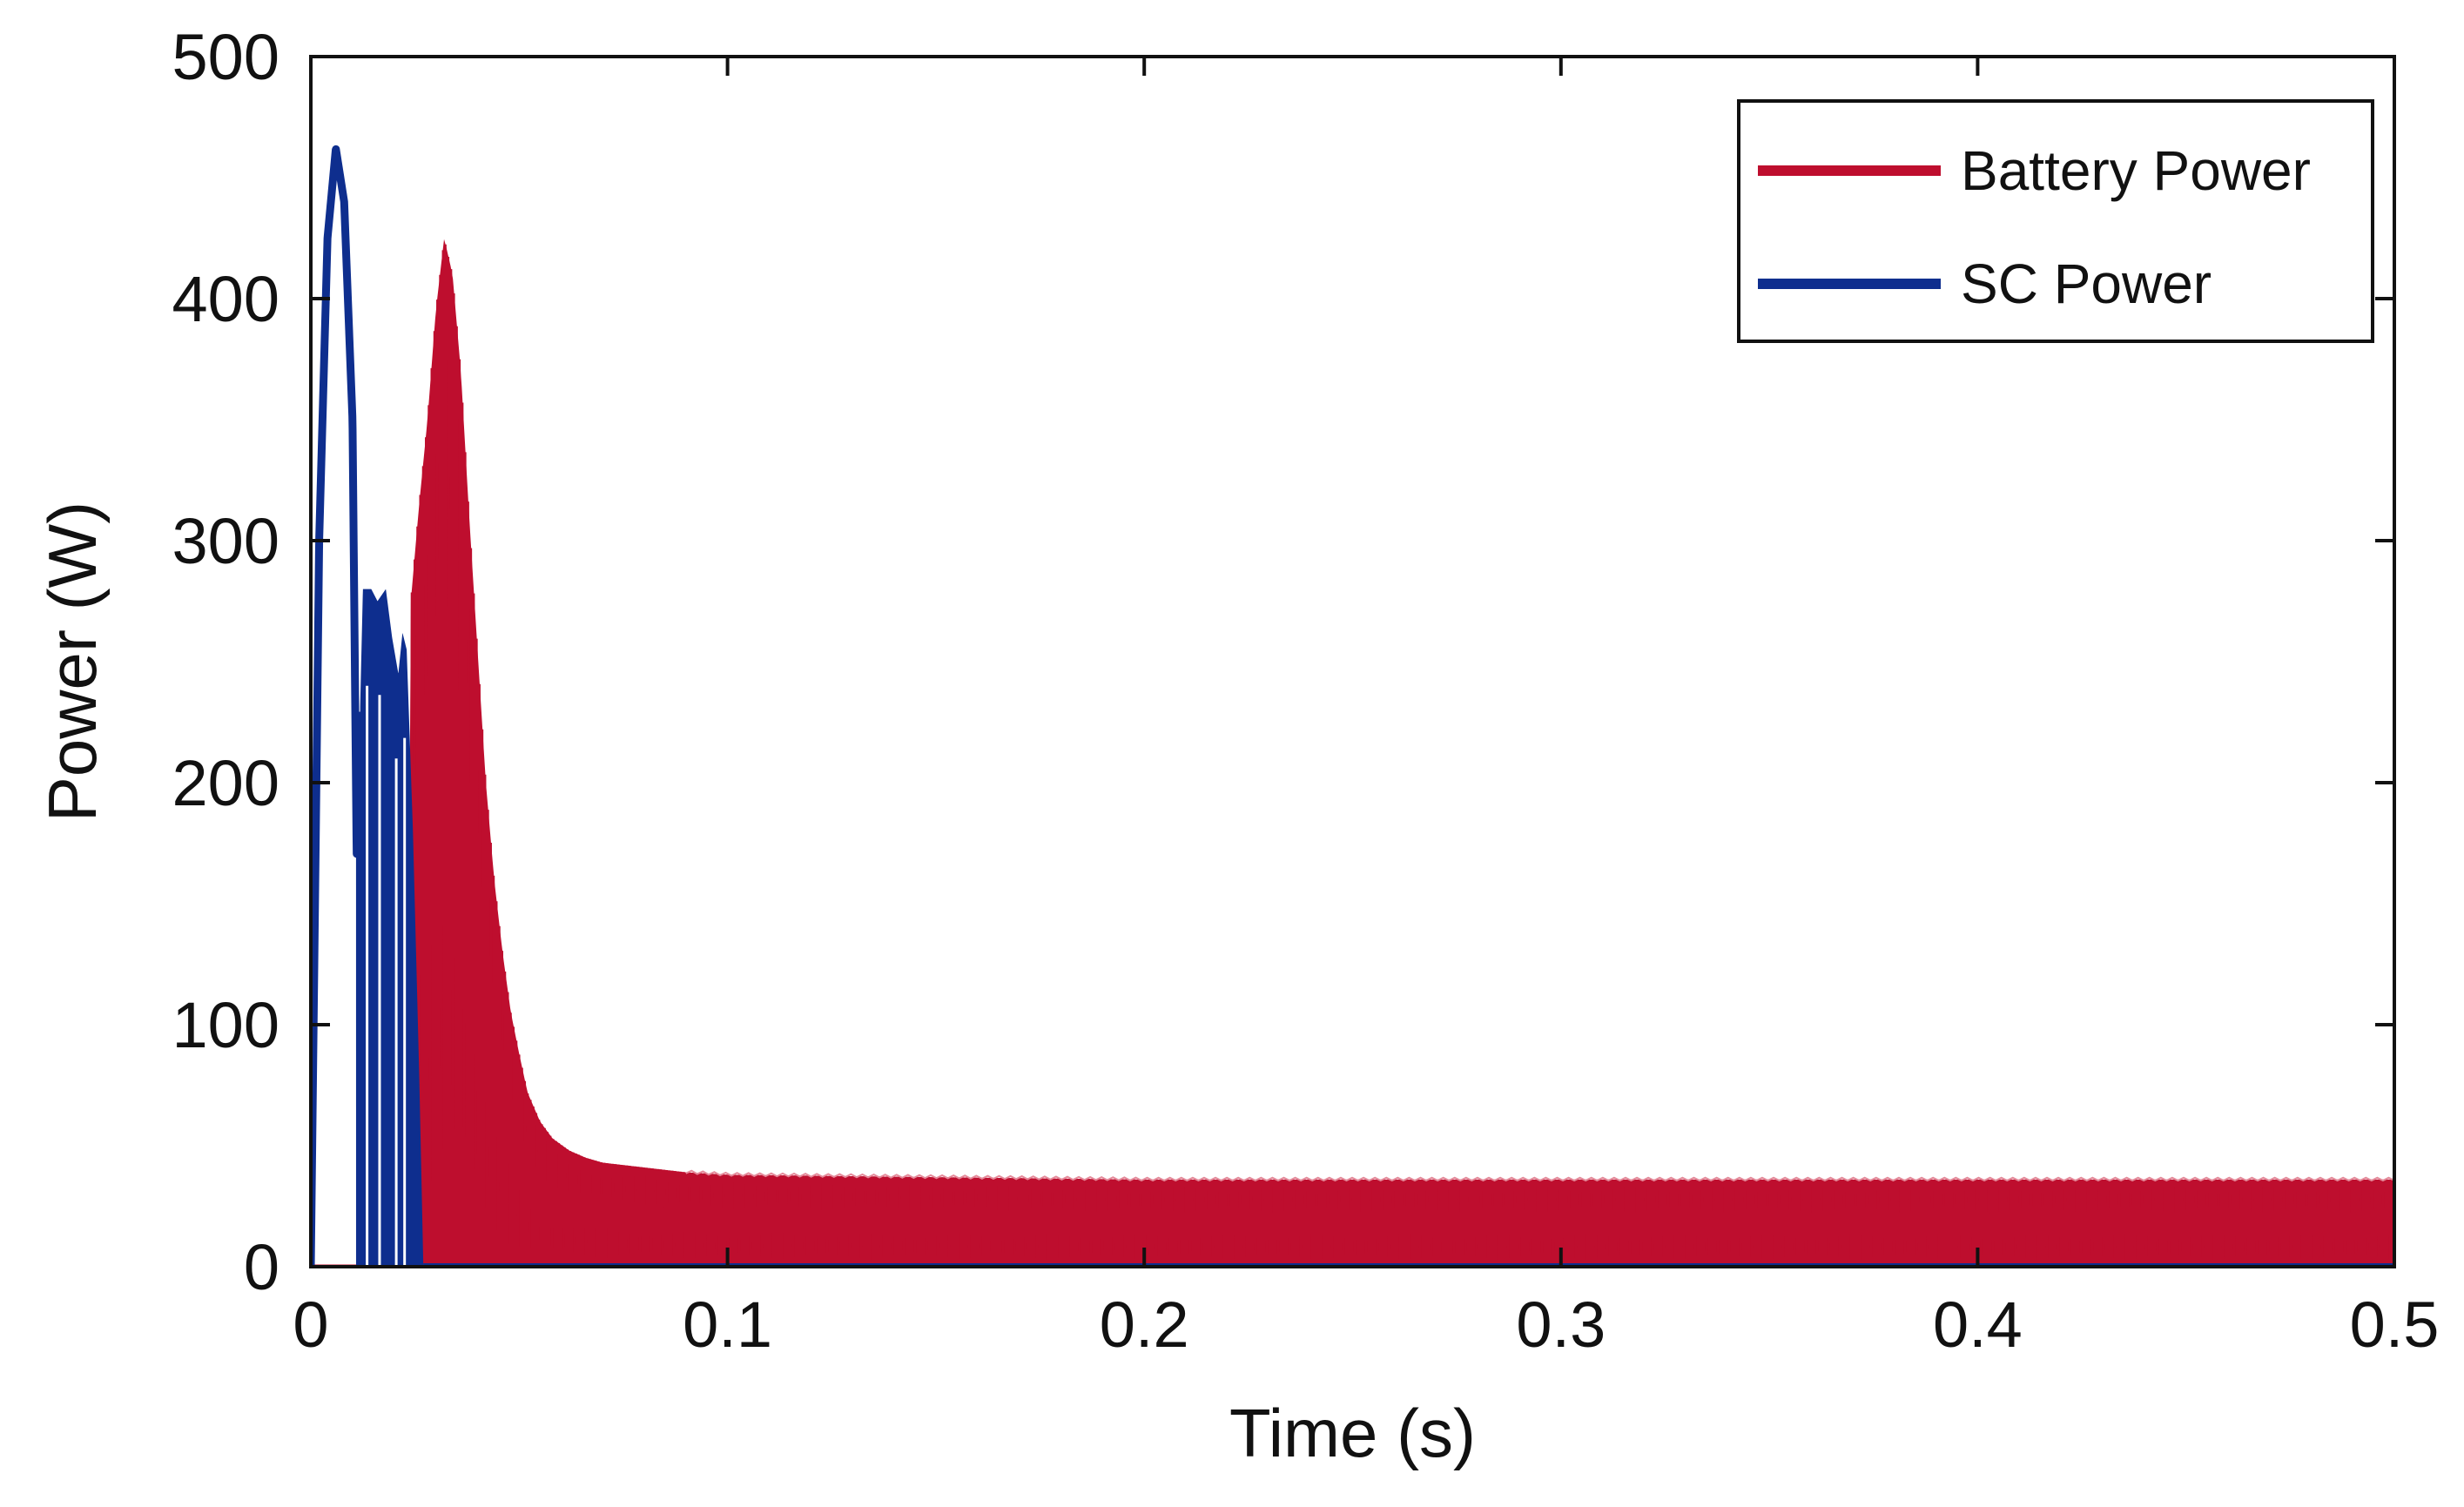  I want to click on x-tick-label: 0.5, so click(2395, 1324).